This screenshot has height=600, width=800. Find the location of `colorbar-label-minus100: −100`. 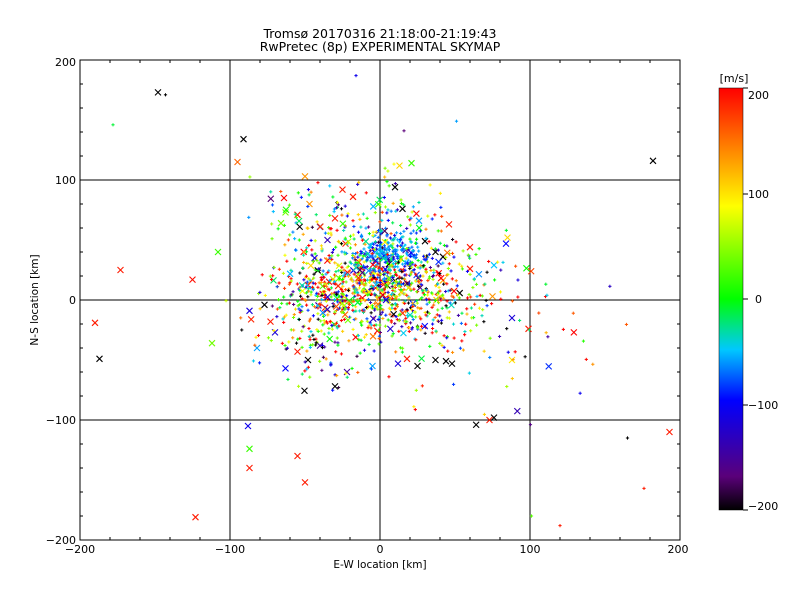

colorbar-label-minus100: −100 is located at coordinates (763, 405).